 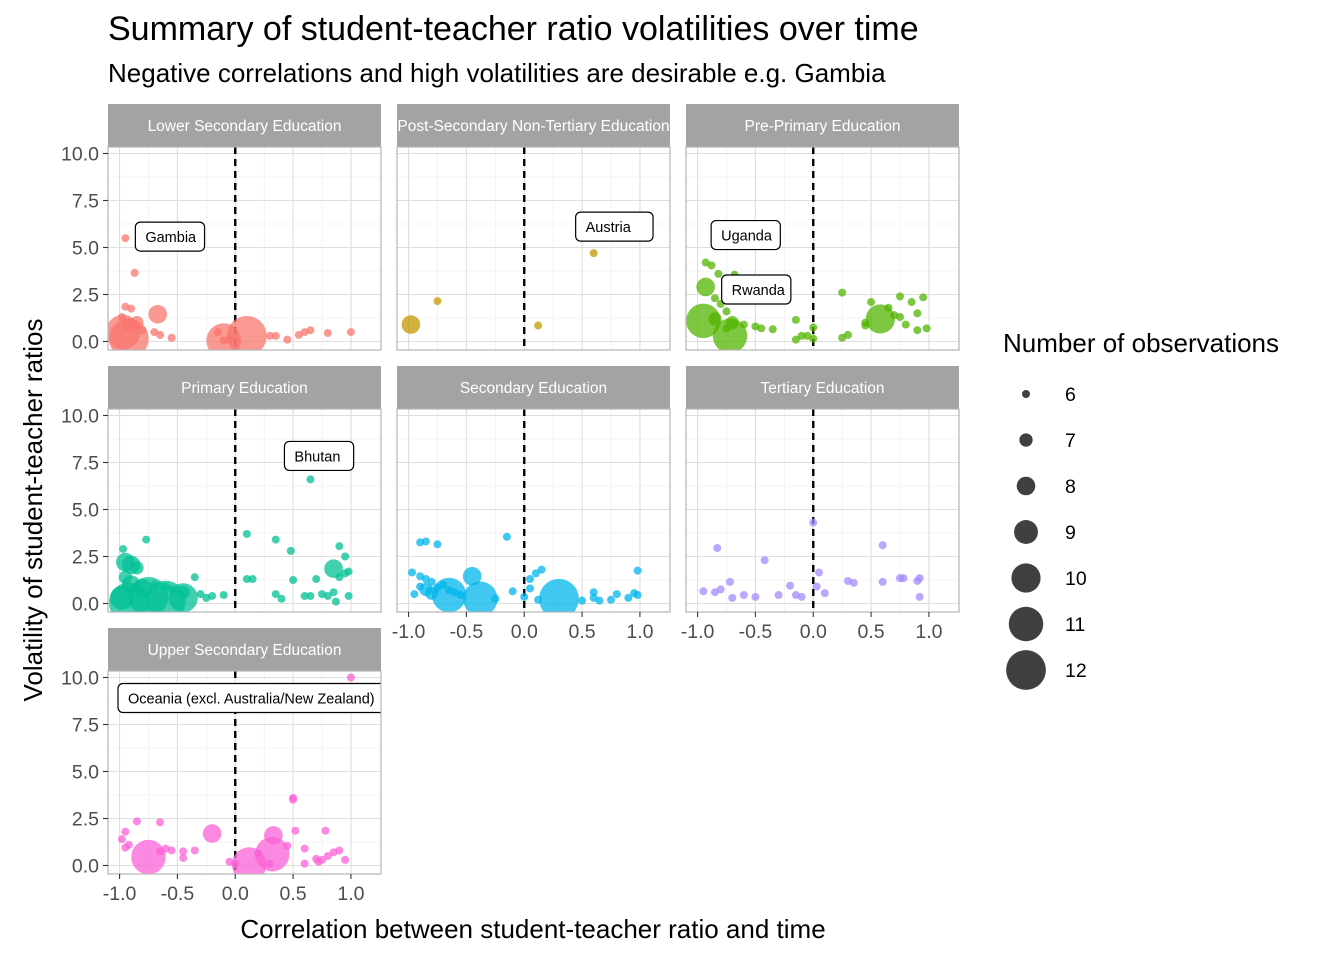 What do you see at coordinates (1075, 625) in the screenshot?
I see `legend-size-label: 11` at bounding box center [1075, 625].